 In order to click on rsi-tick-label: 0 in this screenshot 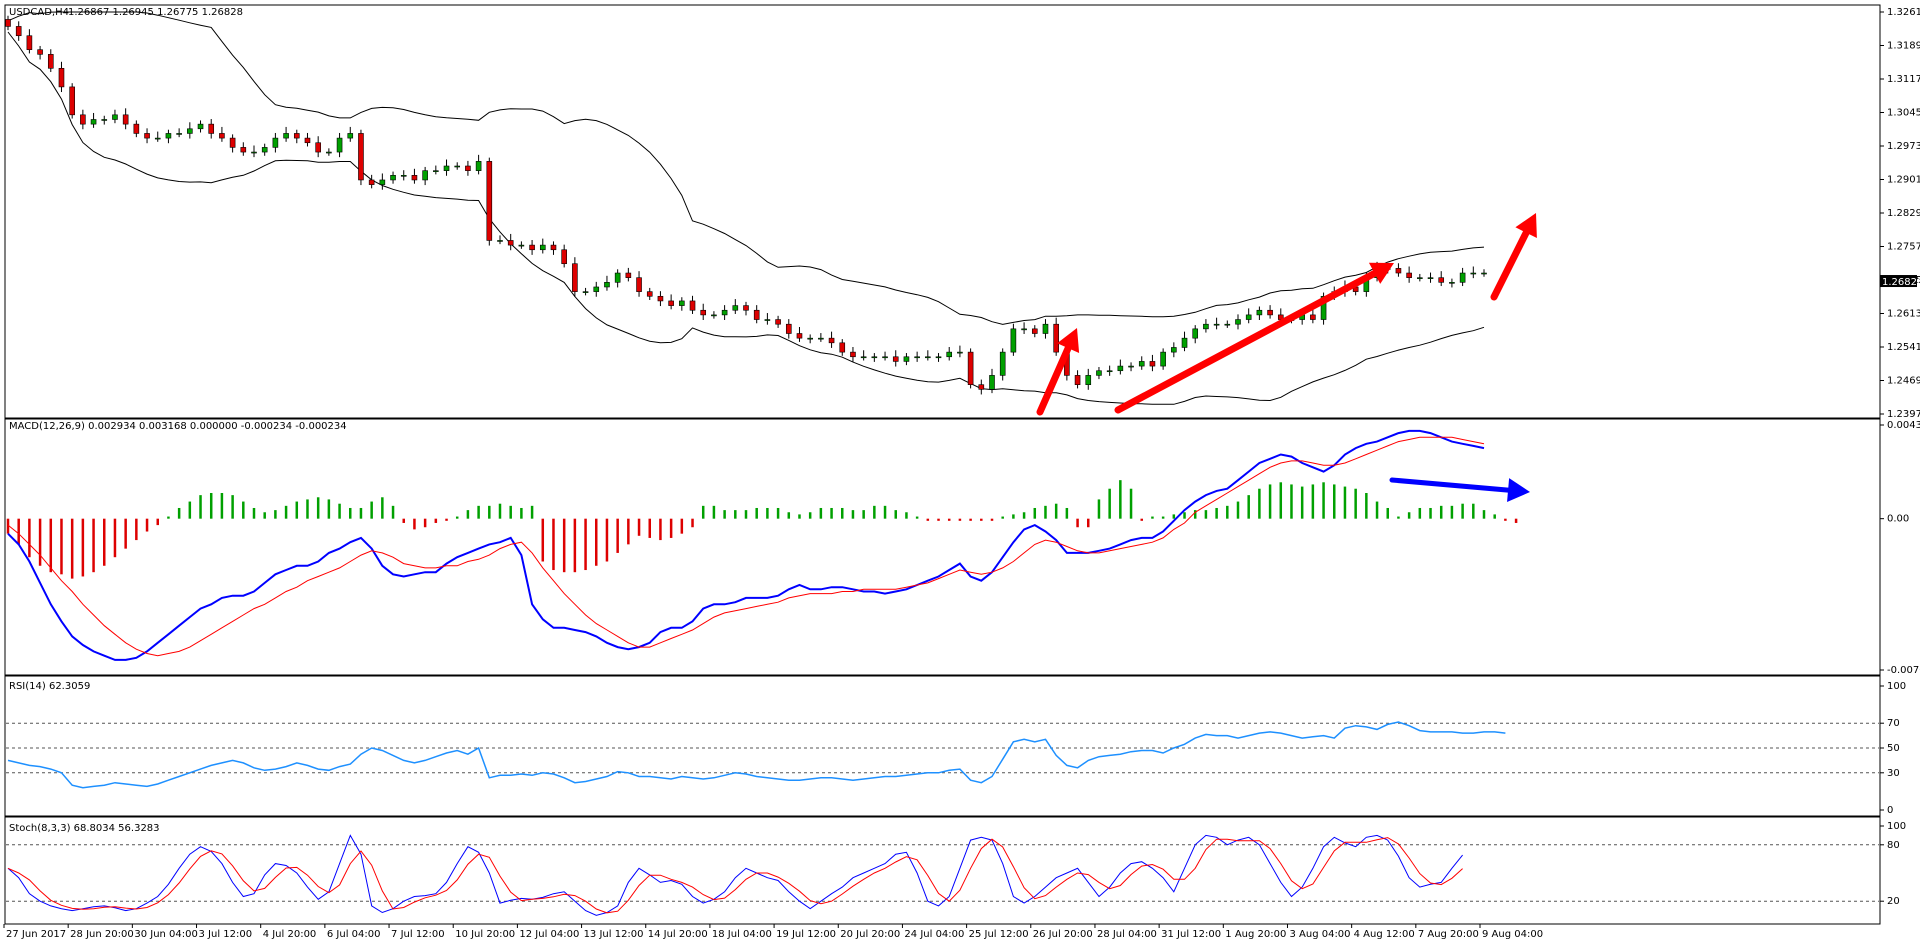, I will do `click(1890, 810)`.